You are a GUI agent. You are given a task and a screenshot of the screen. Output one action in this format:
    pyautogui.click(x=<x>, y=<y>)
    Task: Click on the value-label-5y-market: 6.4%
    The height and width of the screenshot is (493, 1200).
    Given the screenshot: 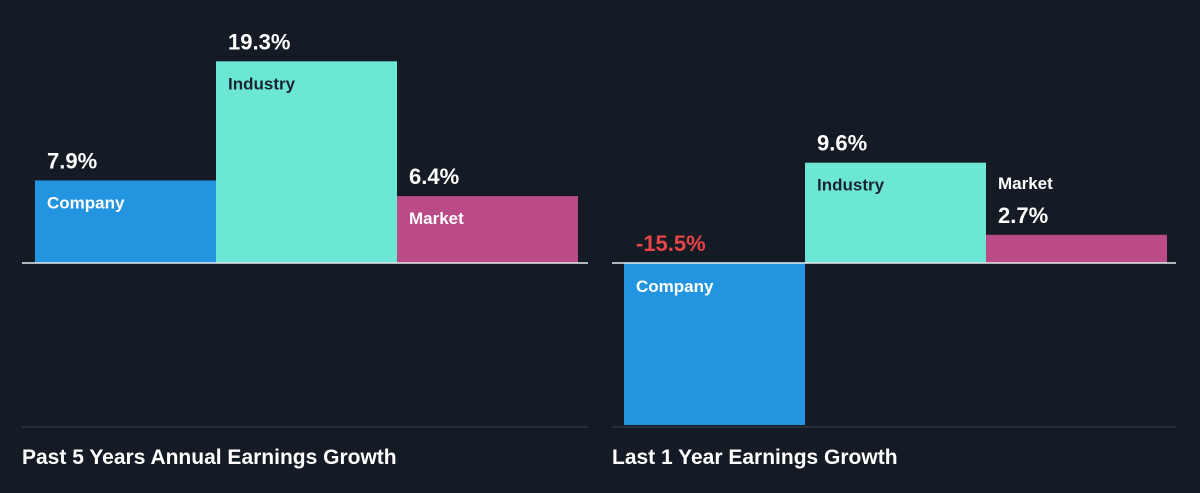 What is the action you would take?
    pyautogui.click(x=434, y=176)
    